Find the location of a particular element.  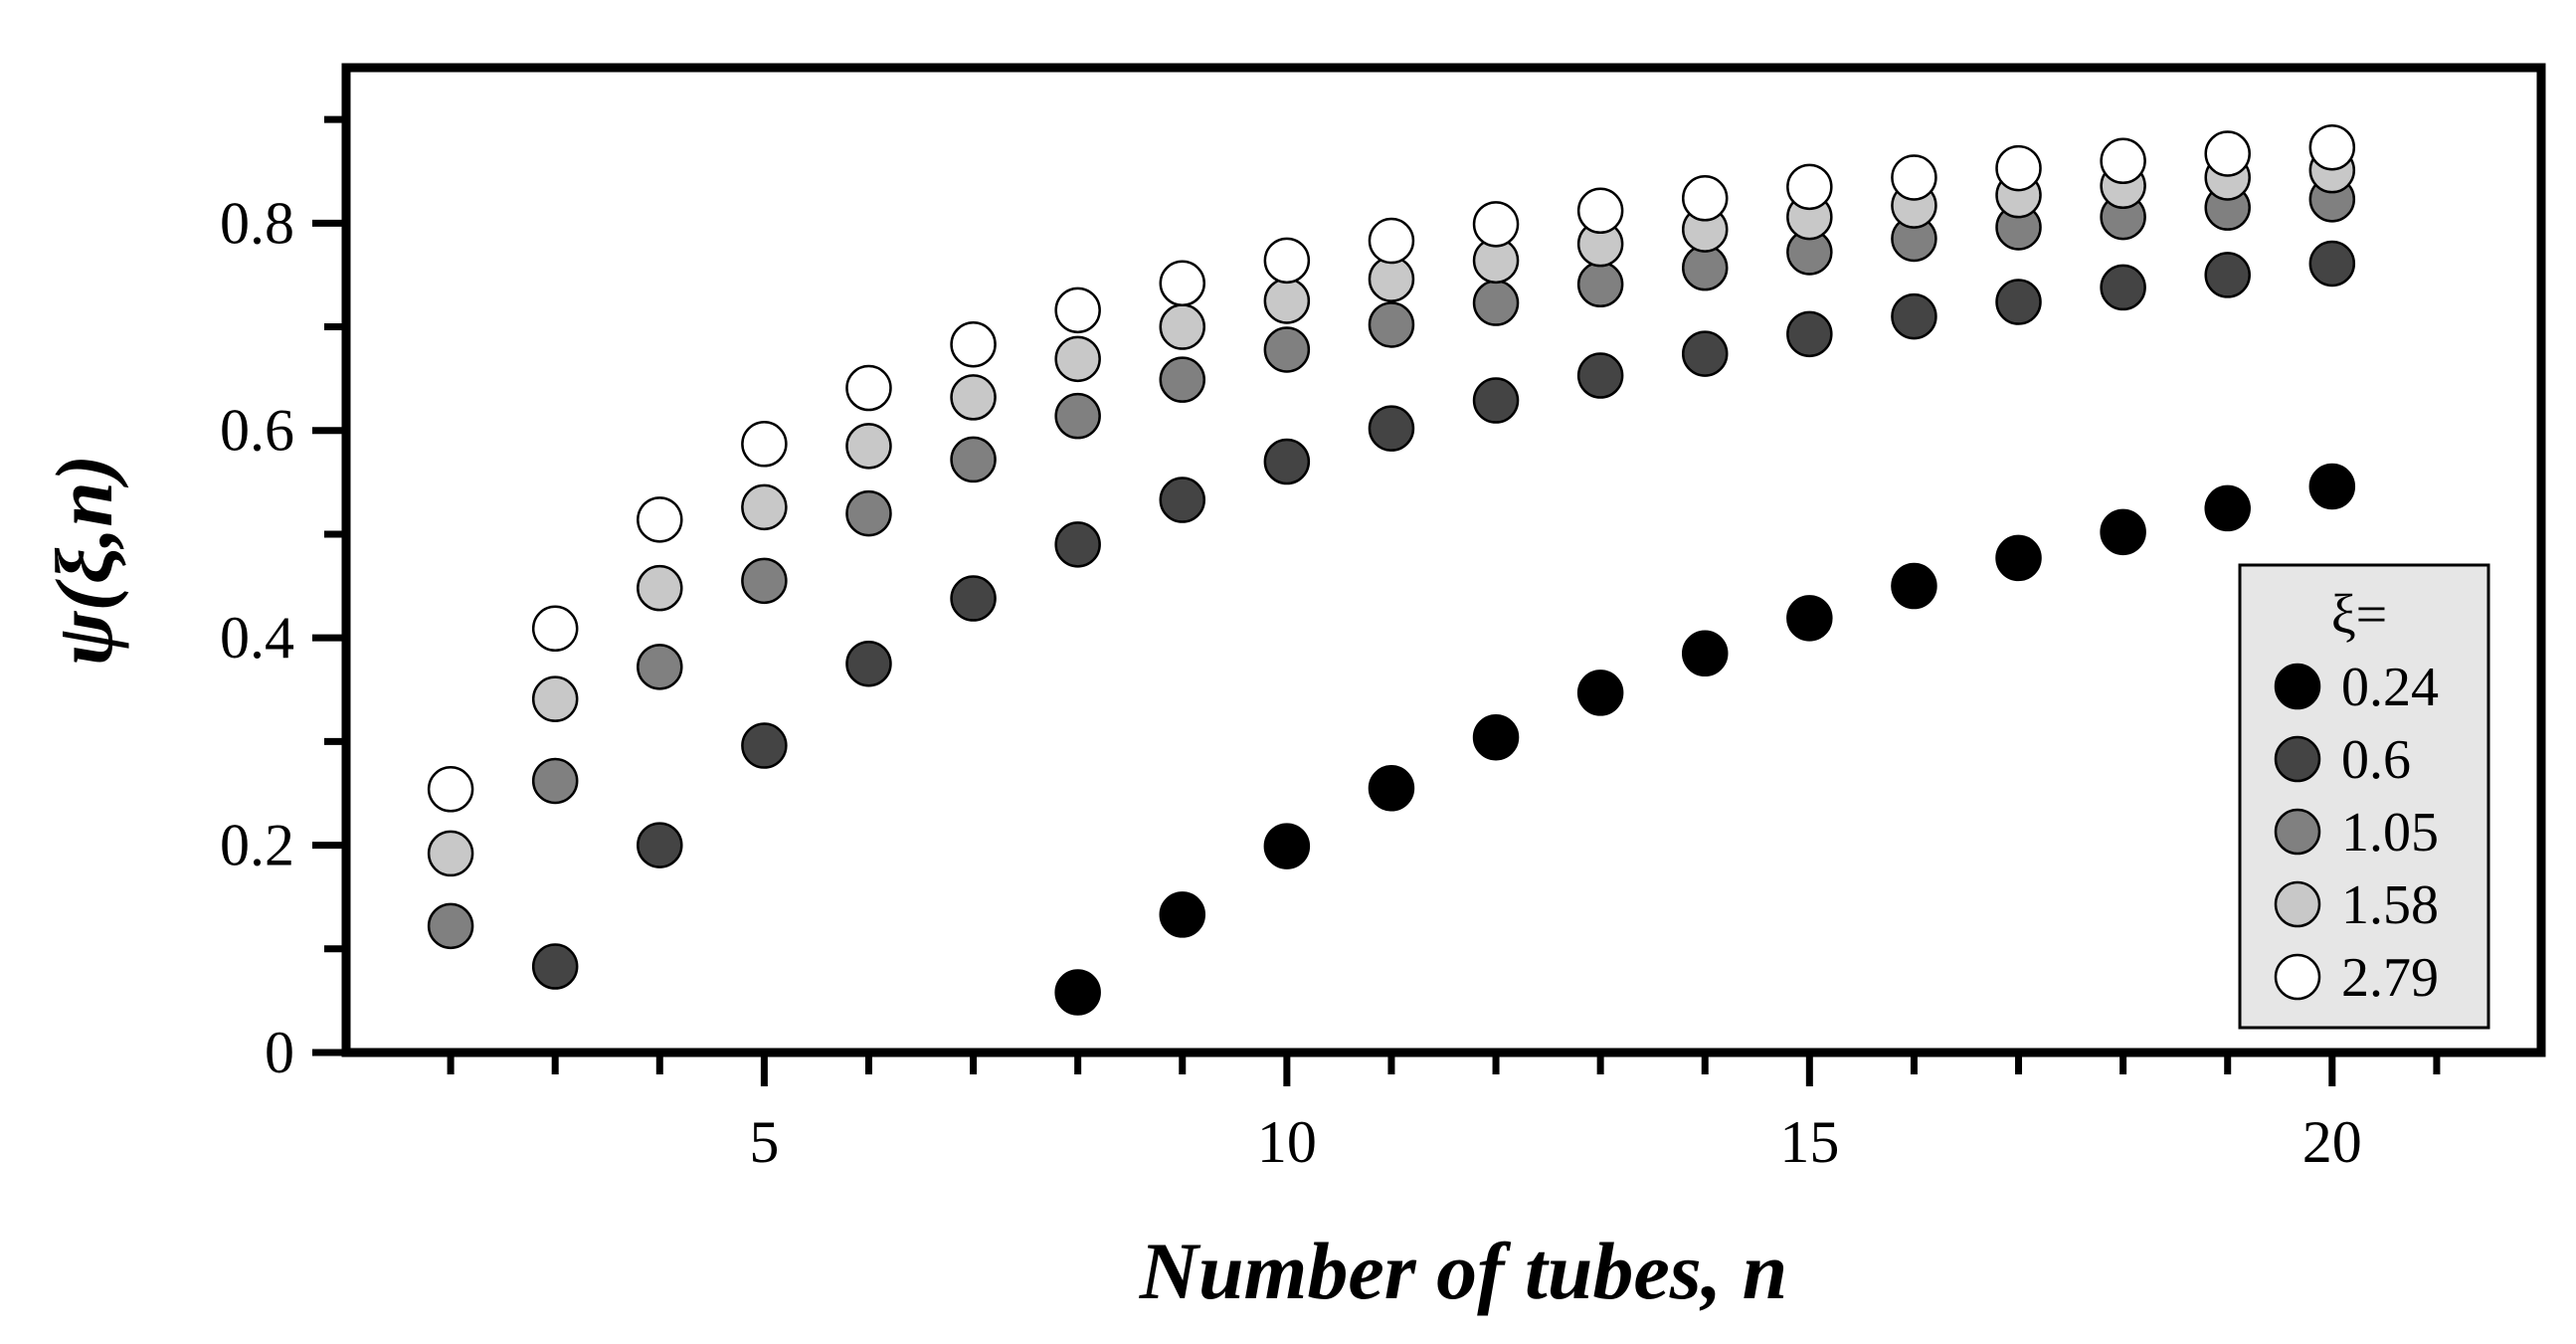

y-axis-title: ψ(ξ,n) is located at coordinates (84, 560).